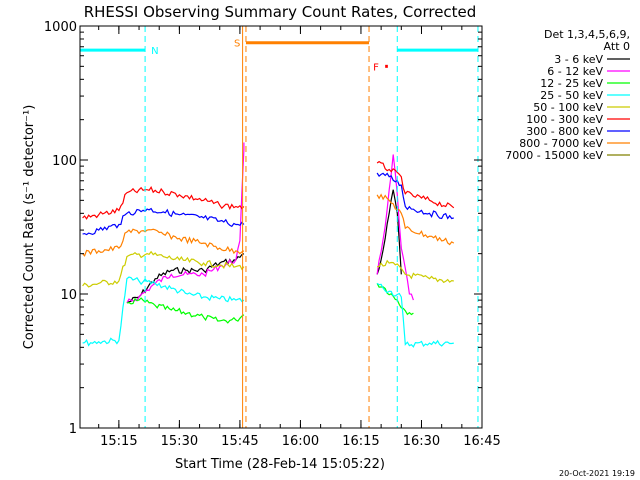  What do you see at coordinates (587, 34) in the screenshot?
I see `legend-header: Det 1,3,4,5,6,9,` at bounding box center [587, 34].